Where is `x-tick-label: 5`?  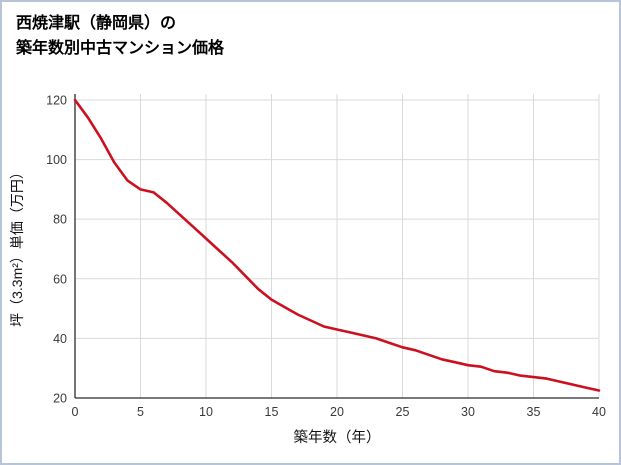 x-tick-label: 5 is located at coordinates (140, 412).